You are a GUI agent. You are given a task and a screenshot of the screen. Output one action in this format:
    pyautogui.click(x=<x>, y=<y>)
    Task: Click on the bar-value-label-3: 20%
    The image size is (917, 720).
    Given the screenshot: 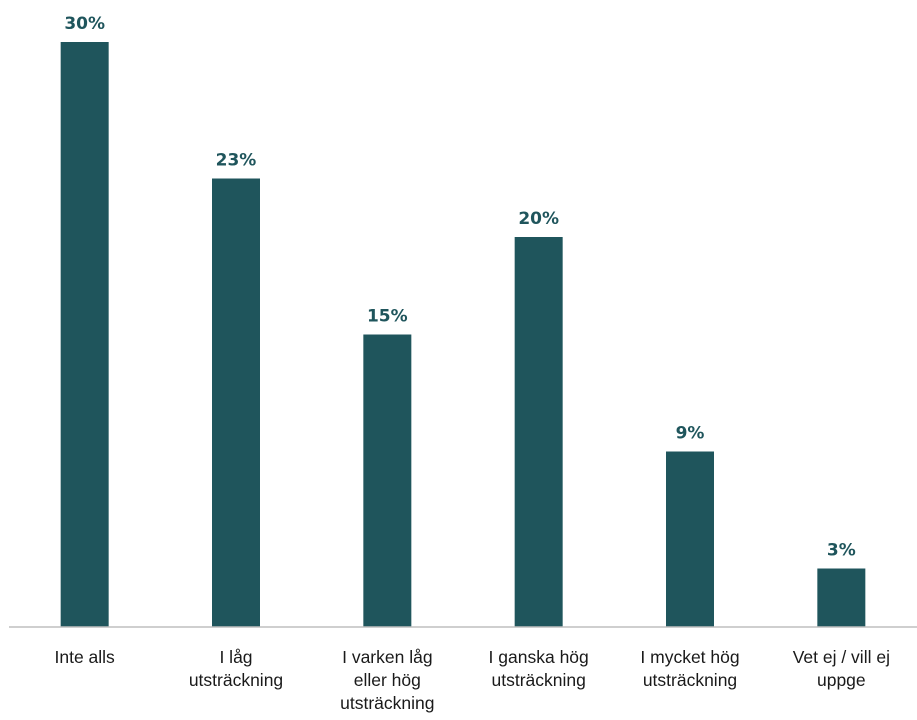 What is the action you would take?
    pyautogui.click(x=538, y=219)
    